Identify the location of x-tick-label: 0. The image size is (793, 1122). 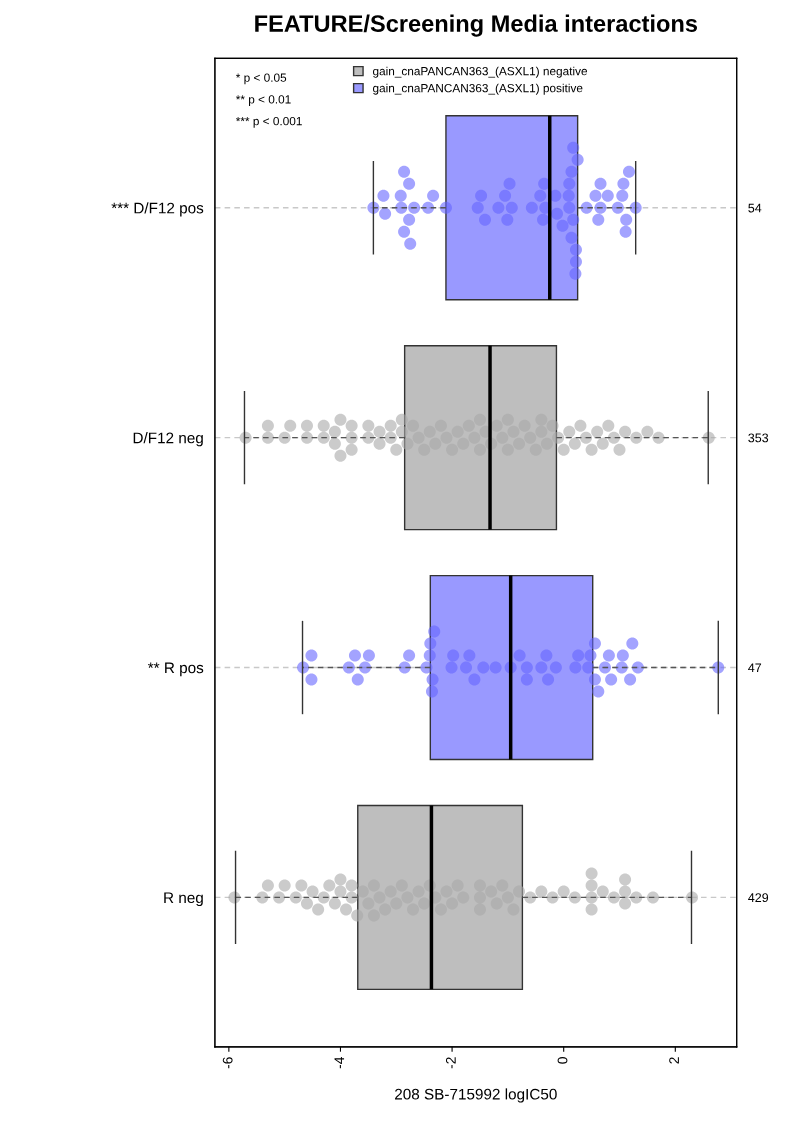
(562, 1060).